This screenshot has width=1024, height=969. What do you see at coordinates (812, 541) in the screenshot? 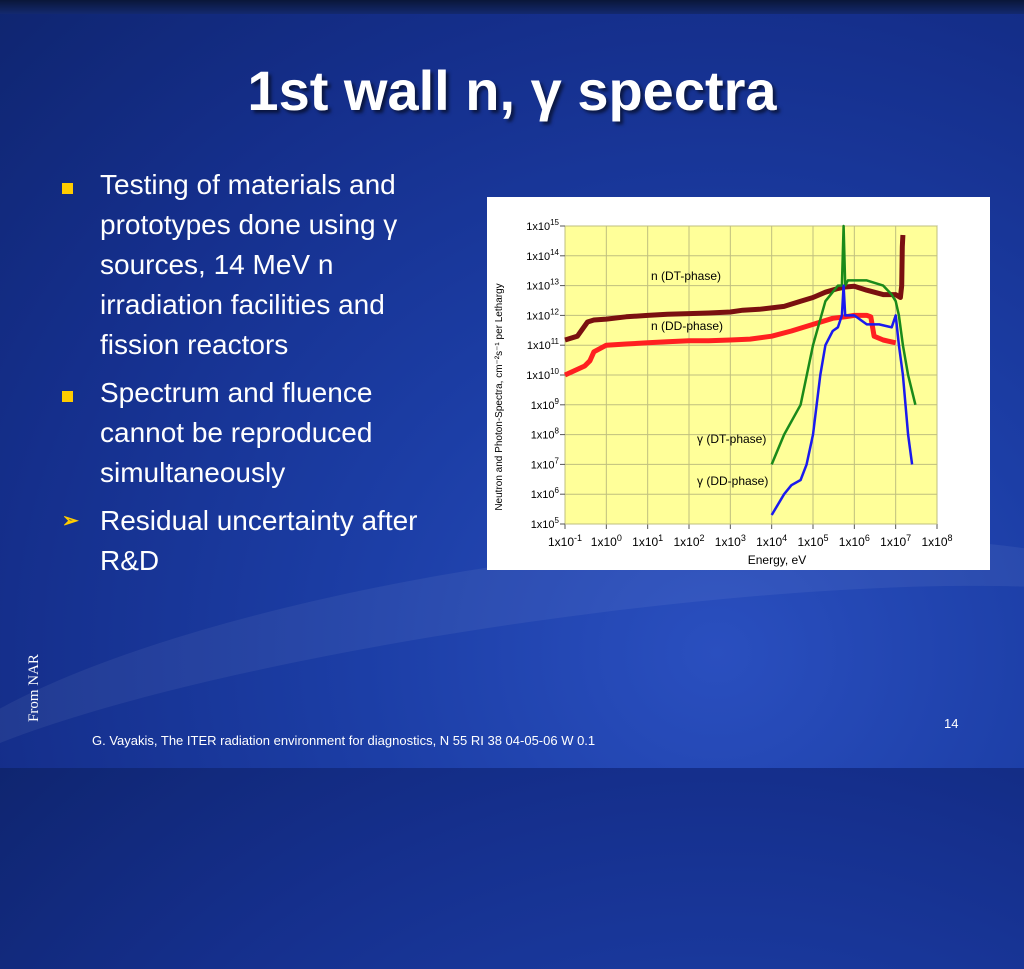
I see `x-tick-label: 1x10⁵` at bounding box center [812, 541].